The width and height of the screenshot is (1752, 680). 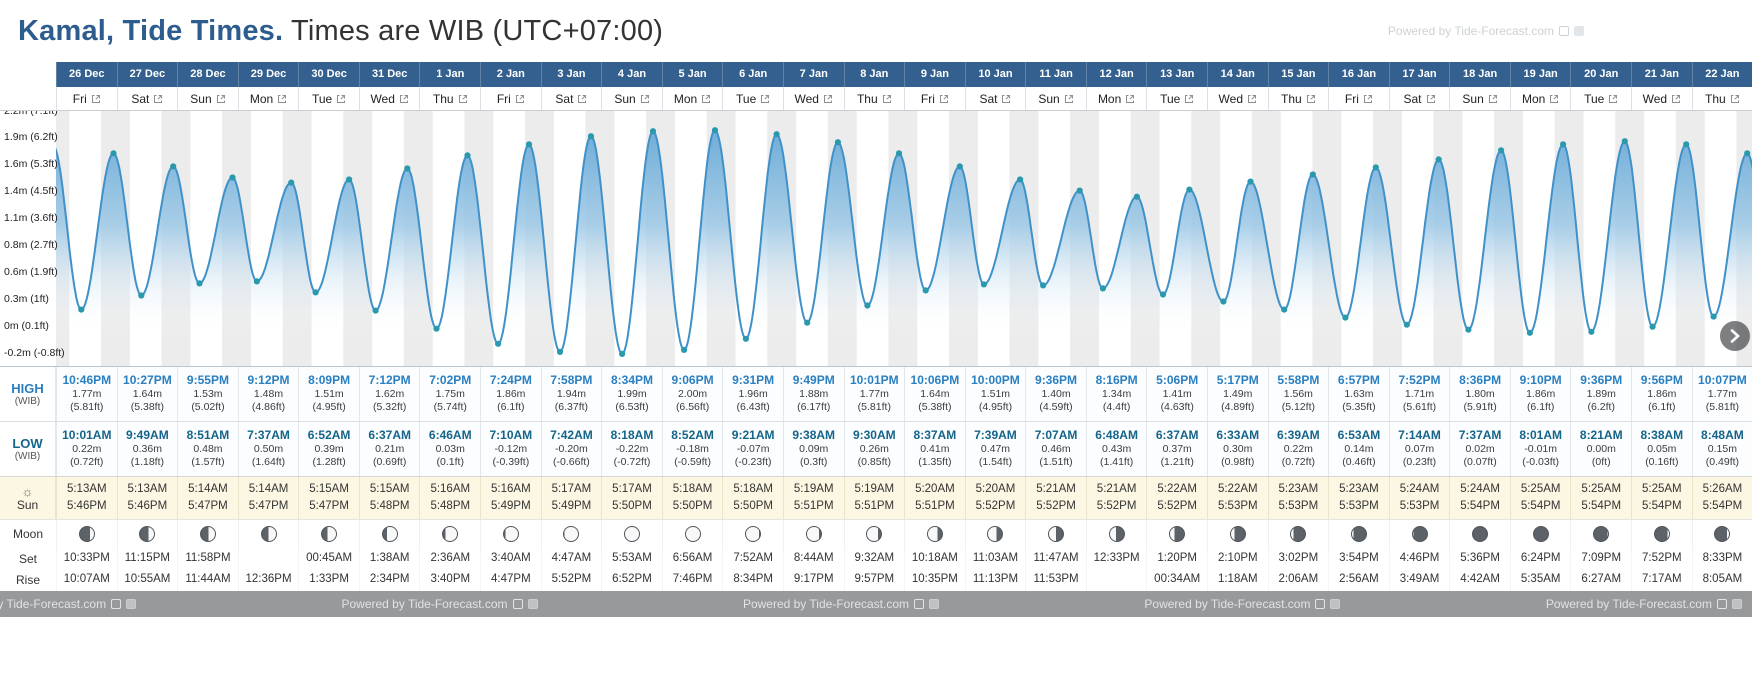 I want to click on moonrise-time-cell: 11:44AM, so click(x=207, y=580).